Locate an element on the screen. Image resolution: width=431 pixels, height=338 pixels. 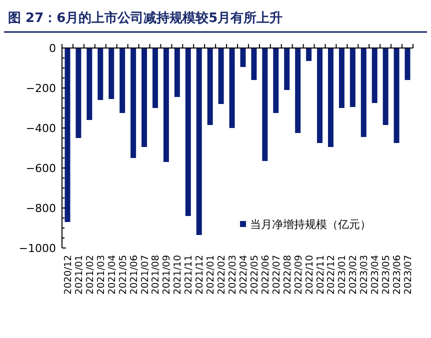
x-tick-label: 2022/04 is located at coordinates (244, 274).